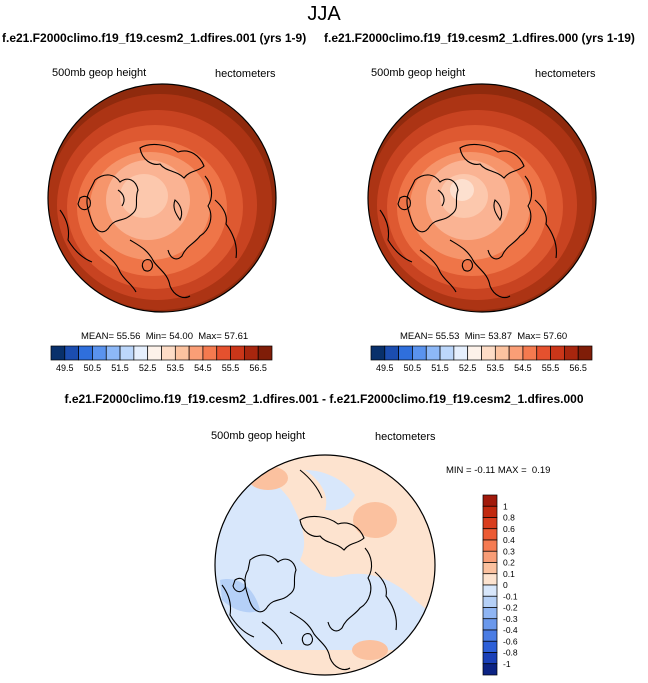 Image resolution: width=648 pixels, height=683 pixels. I want to click on panel-3-field-label: 500mb geop height, so click(258, 436).